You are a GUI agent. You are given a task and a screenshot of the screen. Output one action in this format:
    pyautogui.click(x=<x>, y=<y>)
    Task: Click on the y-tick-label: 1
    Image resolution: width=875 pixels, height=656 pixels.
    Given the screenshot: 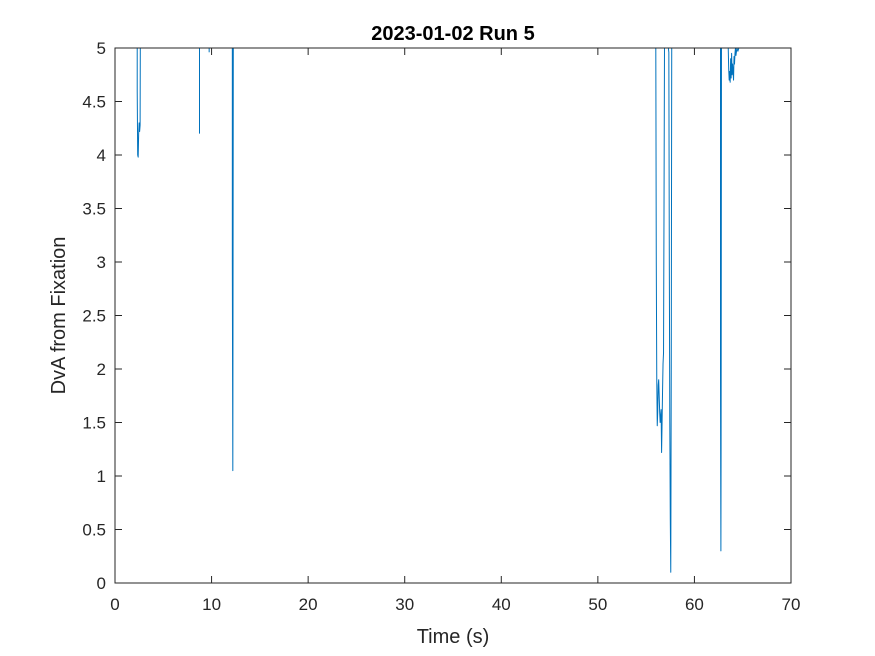 What is the action you would take?
    pyautogui.click(x=101, y=476)
    